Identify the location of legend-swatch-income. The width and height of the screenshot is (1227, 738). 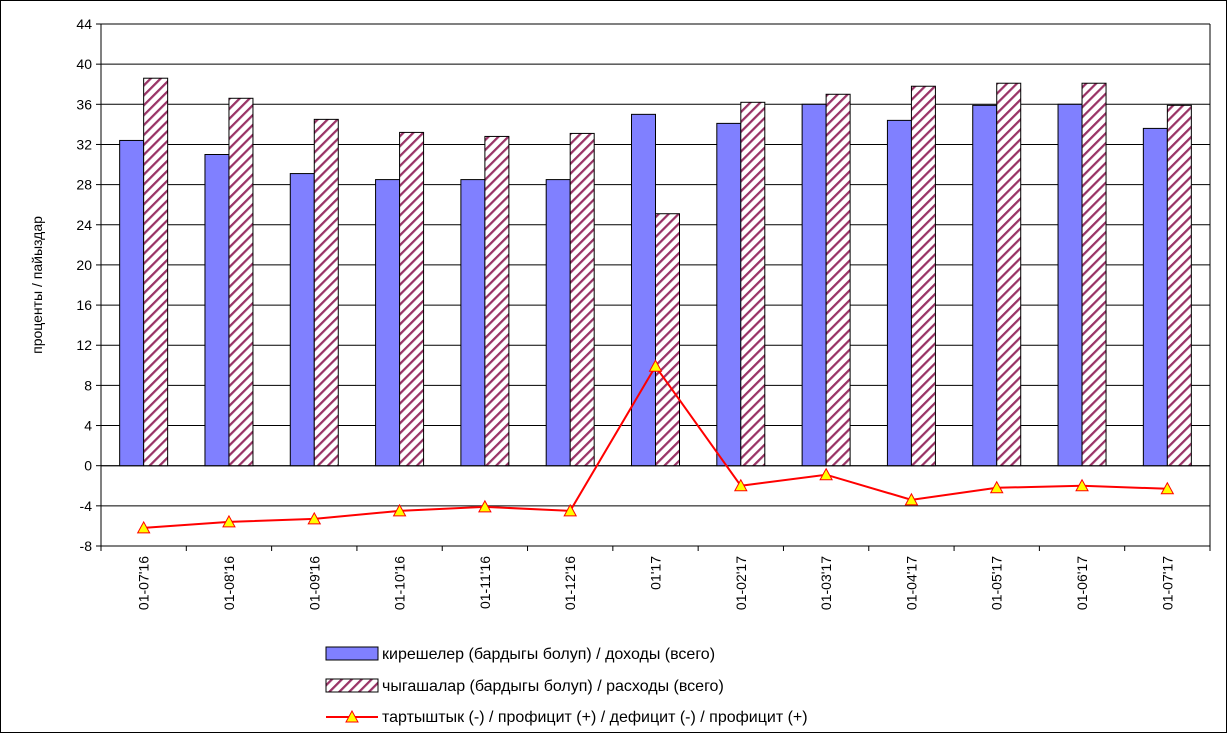
(352, 653).